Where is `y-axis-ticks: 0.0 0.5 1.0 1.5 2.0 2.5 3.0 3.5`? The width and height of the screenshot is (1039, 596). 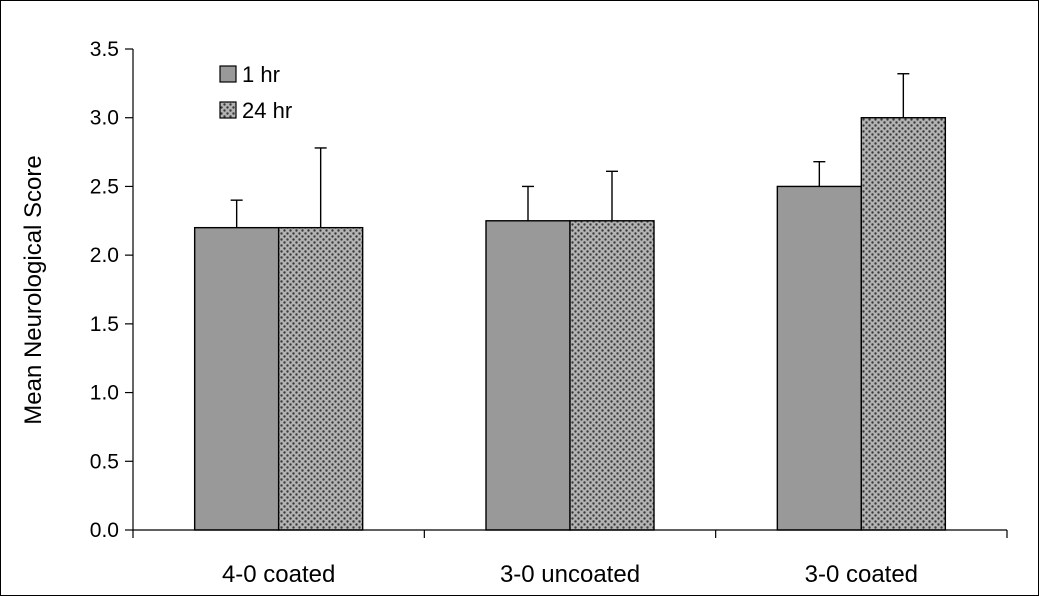
y-axis-ticks: 0.0 0.5 1.0 1.5 2.0 2.5 3.0 3.5 is located at coordinates (111, 290).